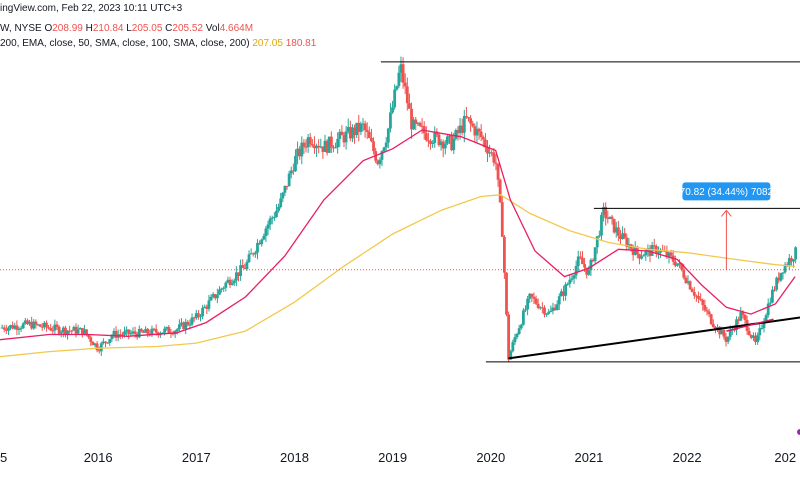 This screenshot has height=499, width=800. Describe the element at coordinates (726, 213) in the screenshot. I see `measure-arrow-head` at that location.